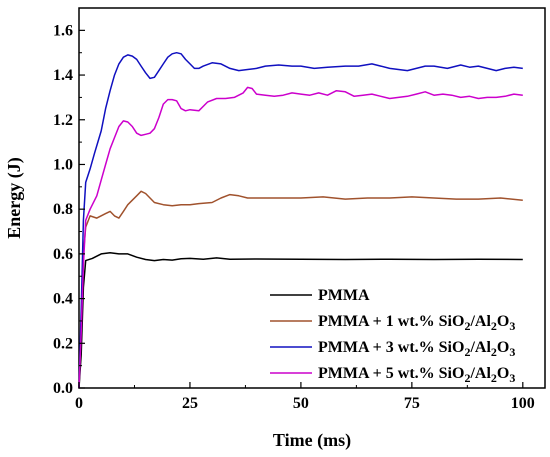 This screenshot has height=457, width=550. Describe the element at coordinates (63, 30) in the screenshot. I see `y-tick-label: 1.6` at that location.